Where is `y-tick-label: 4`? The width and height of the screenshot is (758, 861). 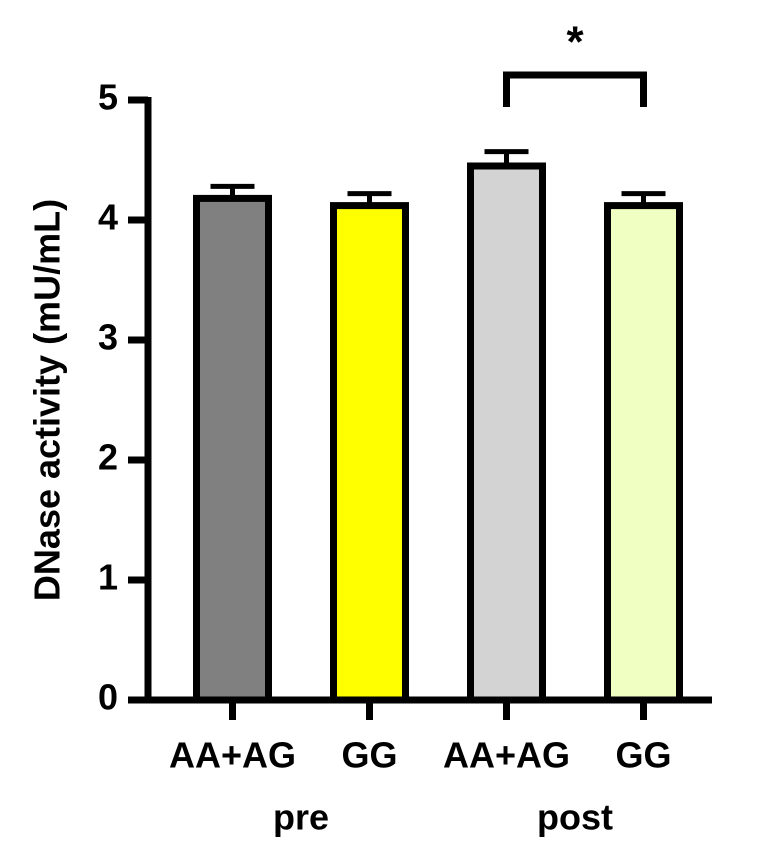 y-tick-label: 4 is located at coordinates (108, 217).